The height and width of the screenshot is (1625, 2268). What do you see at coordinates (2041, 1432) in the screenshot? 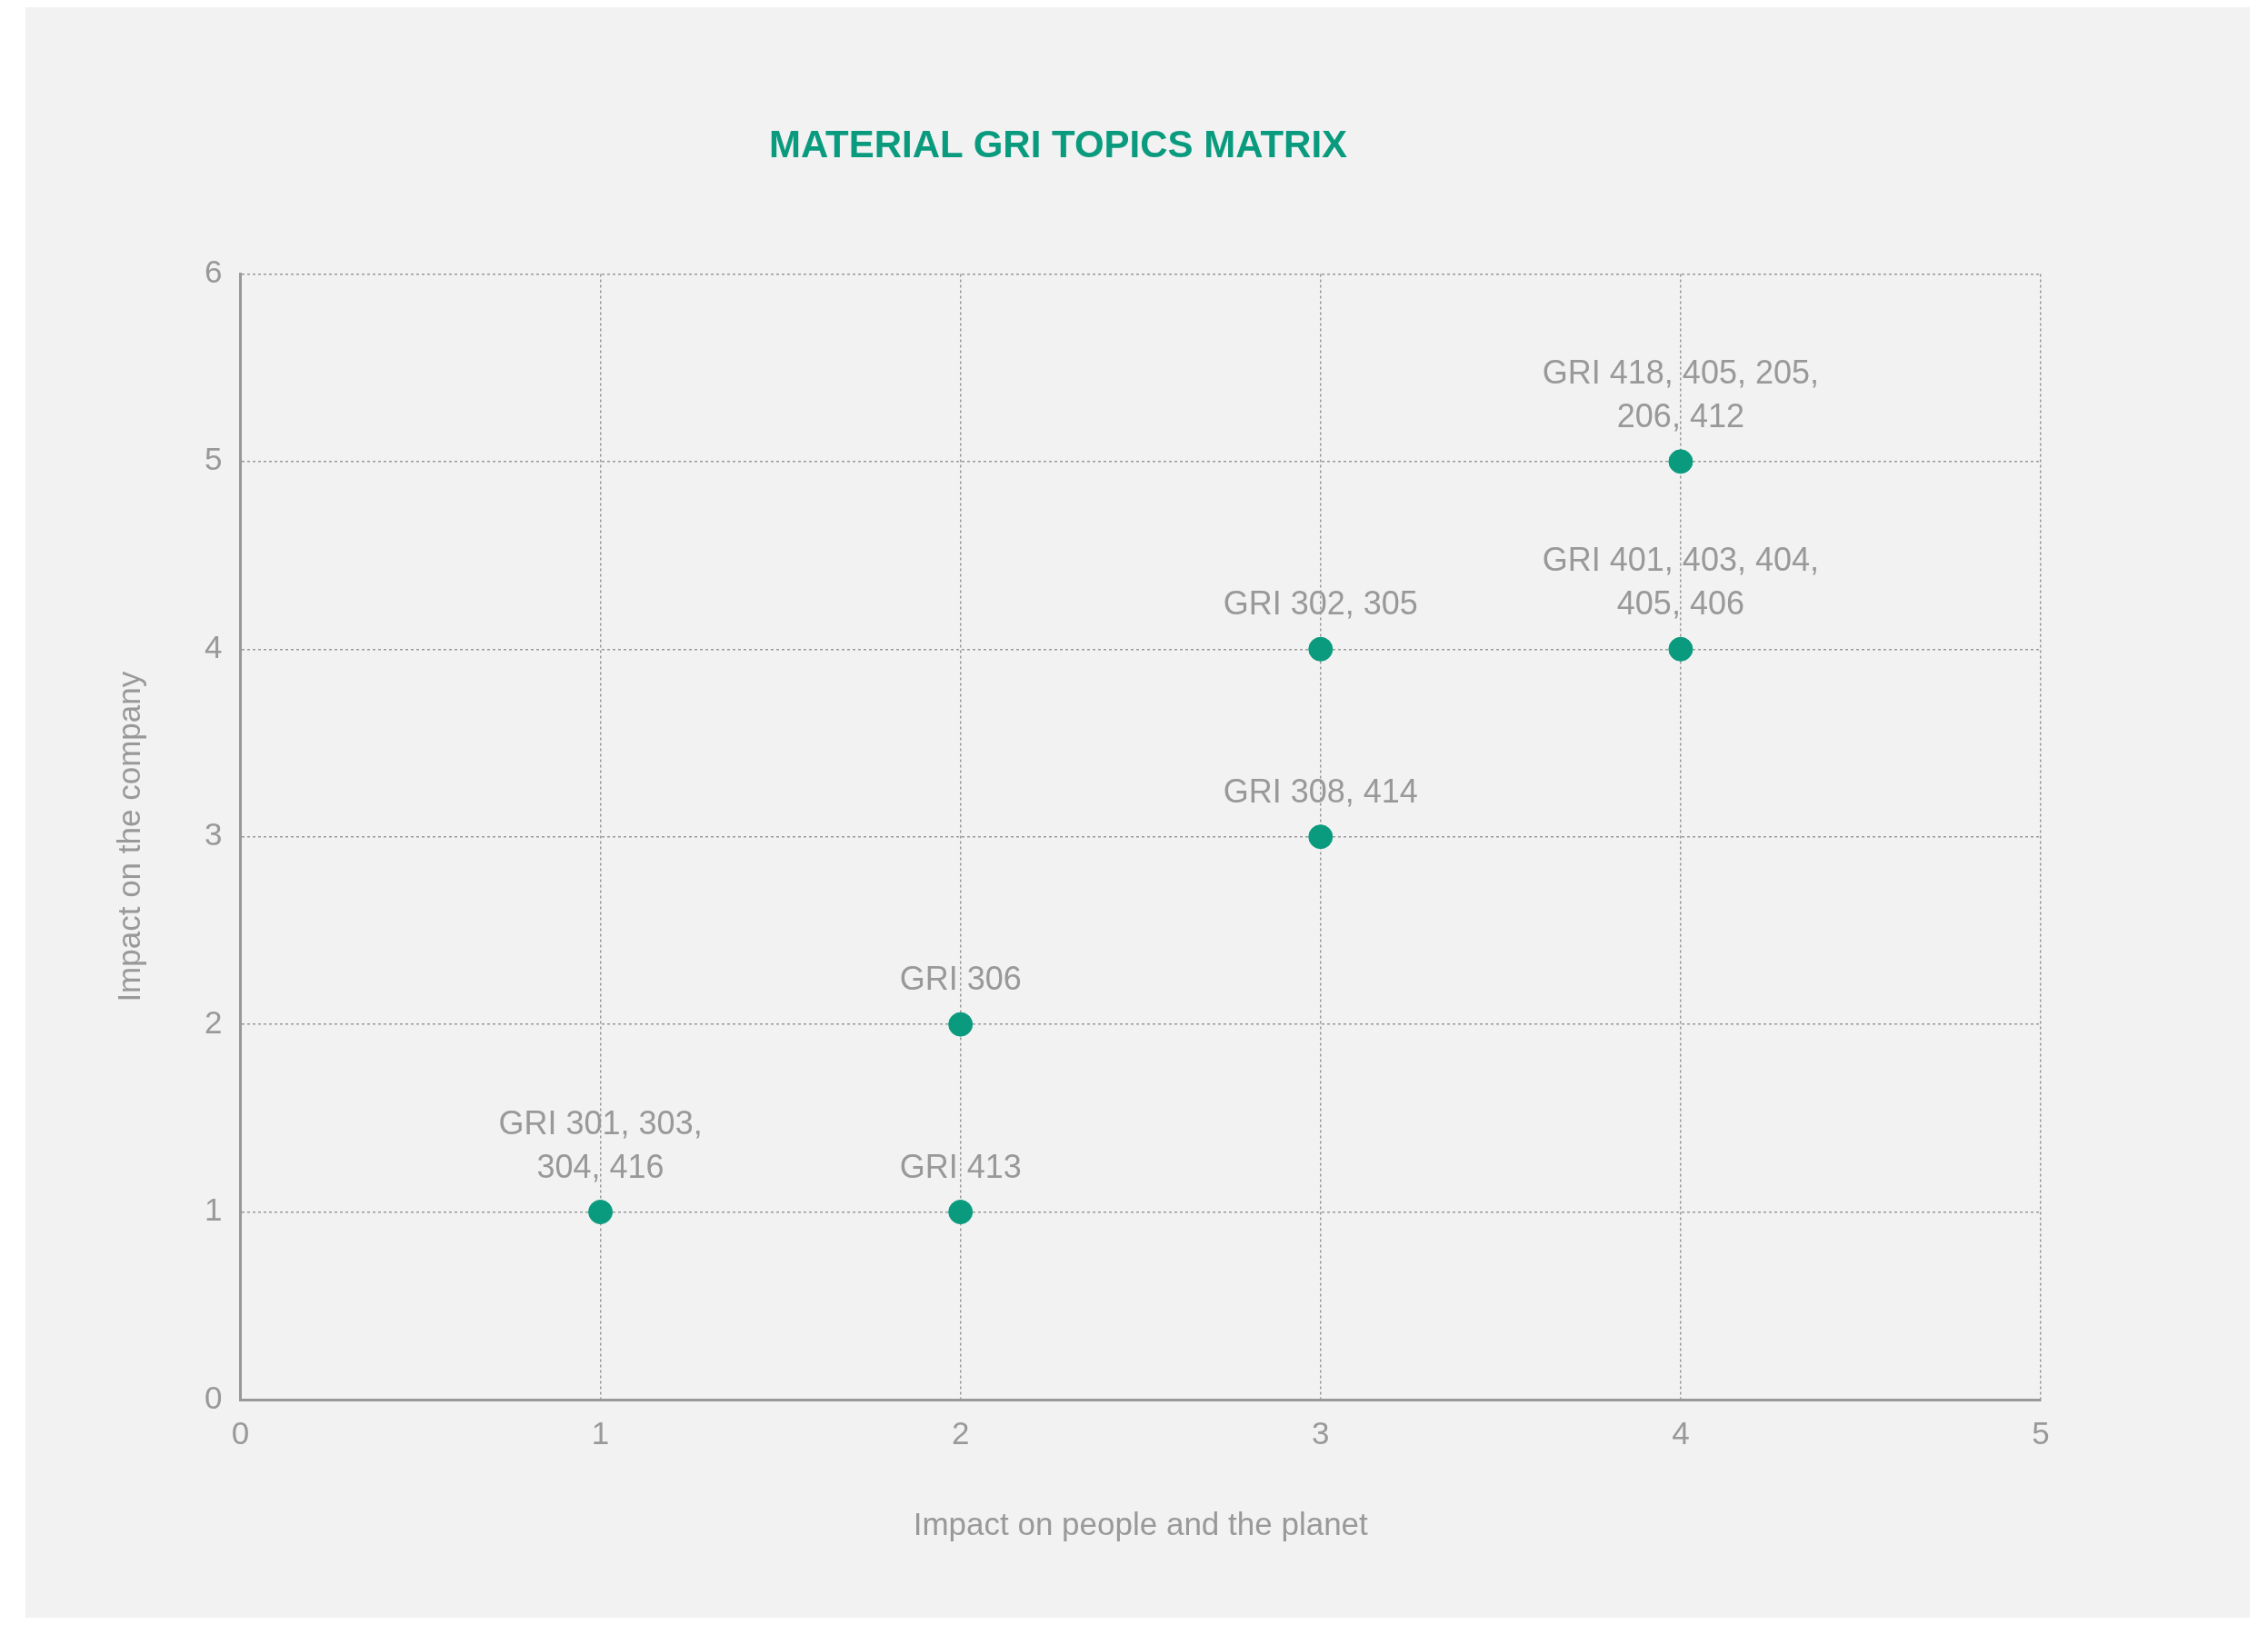
I see `x-tick-label: 5` at bounding box center [2041, 1432].